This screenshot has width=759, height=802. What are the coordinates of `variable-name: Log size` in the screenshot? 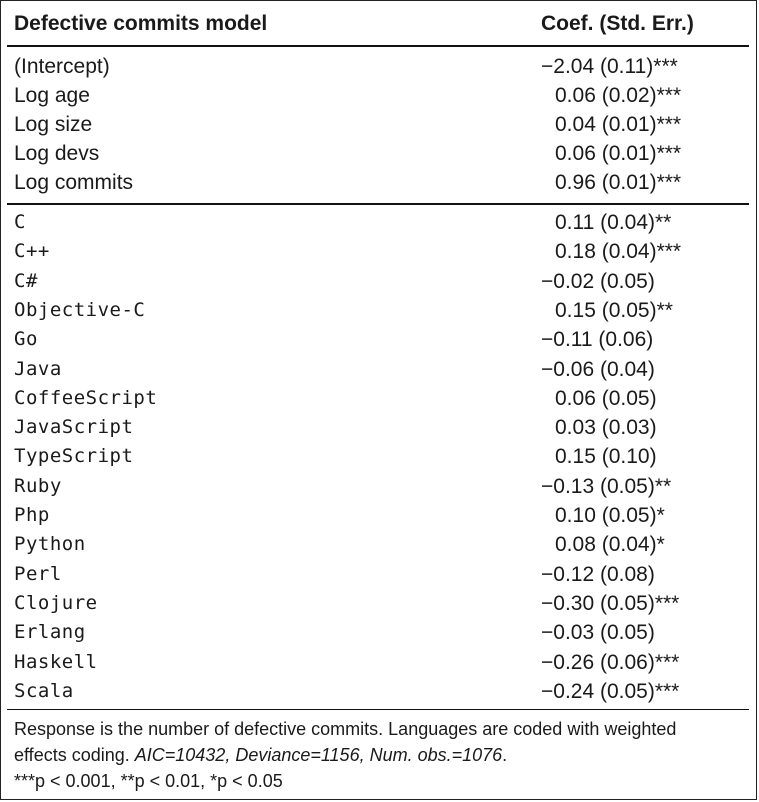 It's located at (53, 124).